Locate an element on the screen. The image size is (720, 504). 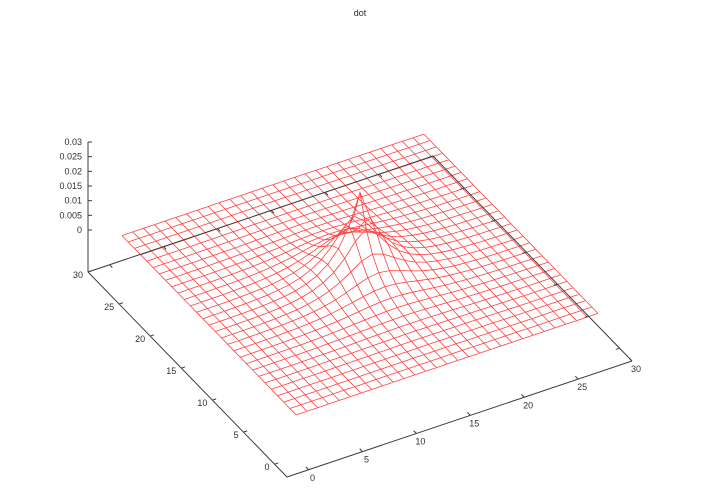
x-tick-label: 30 is located at coordinates (636, 369).